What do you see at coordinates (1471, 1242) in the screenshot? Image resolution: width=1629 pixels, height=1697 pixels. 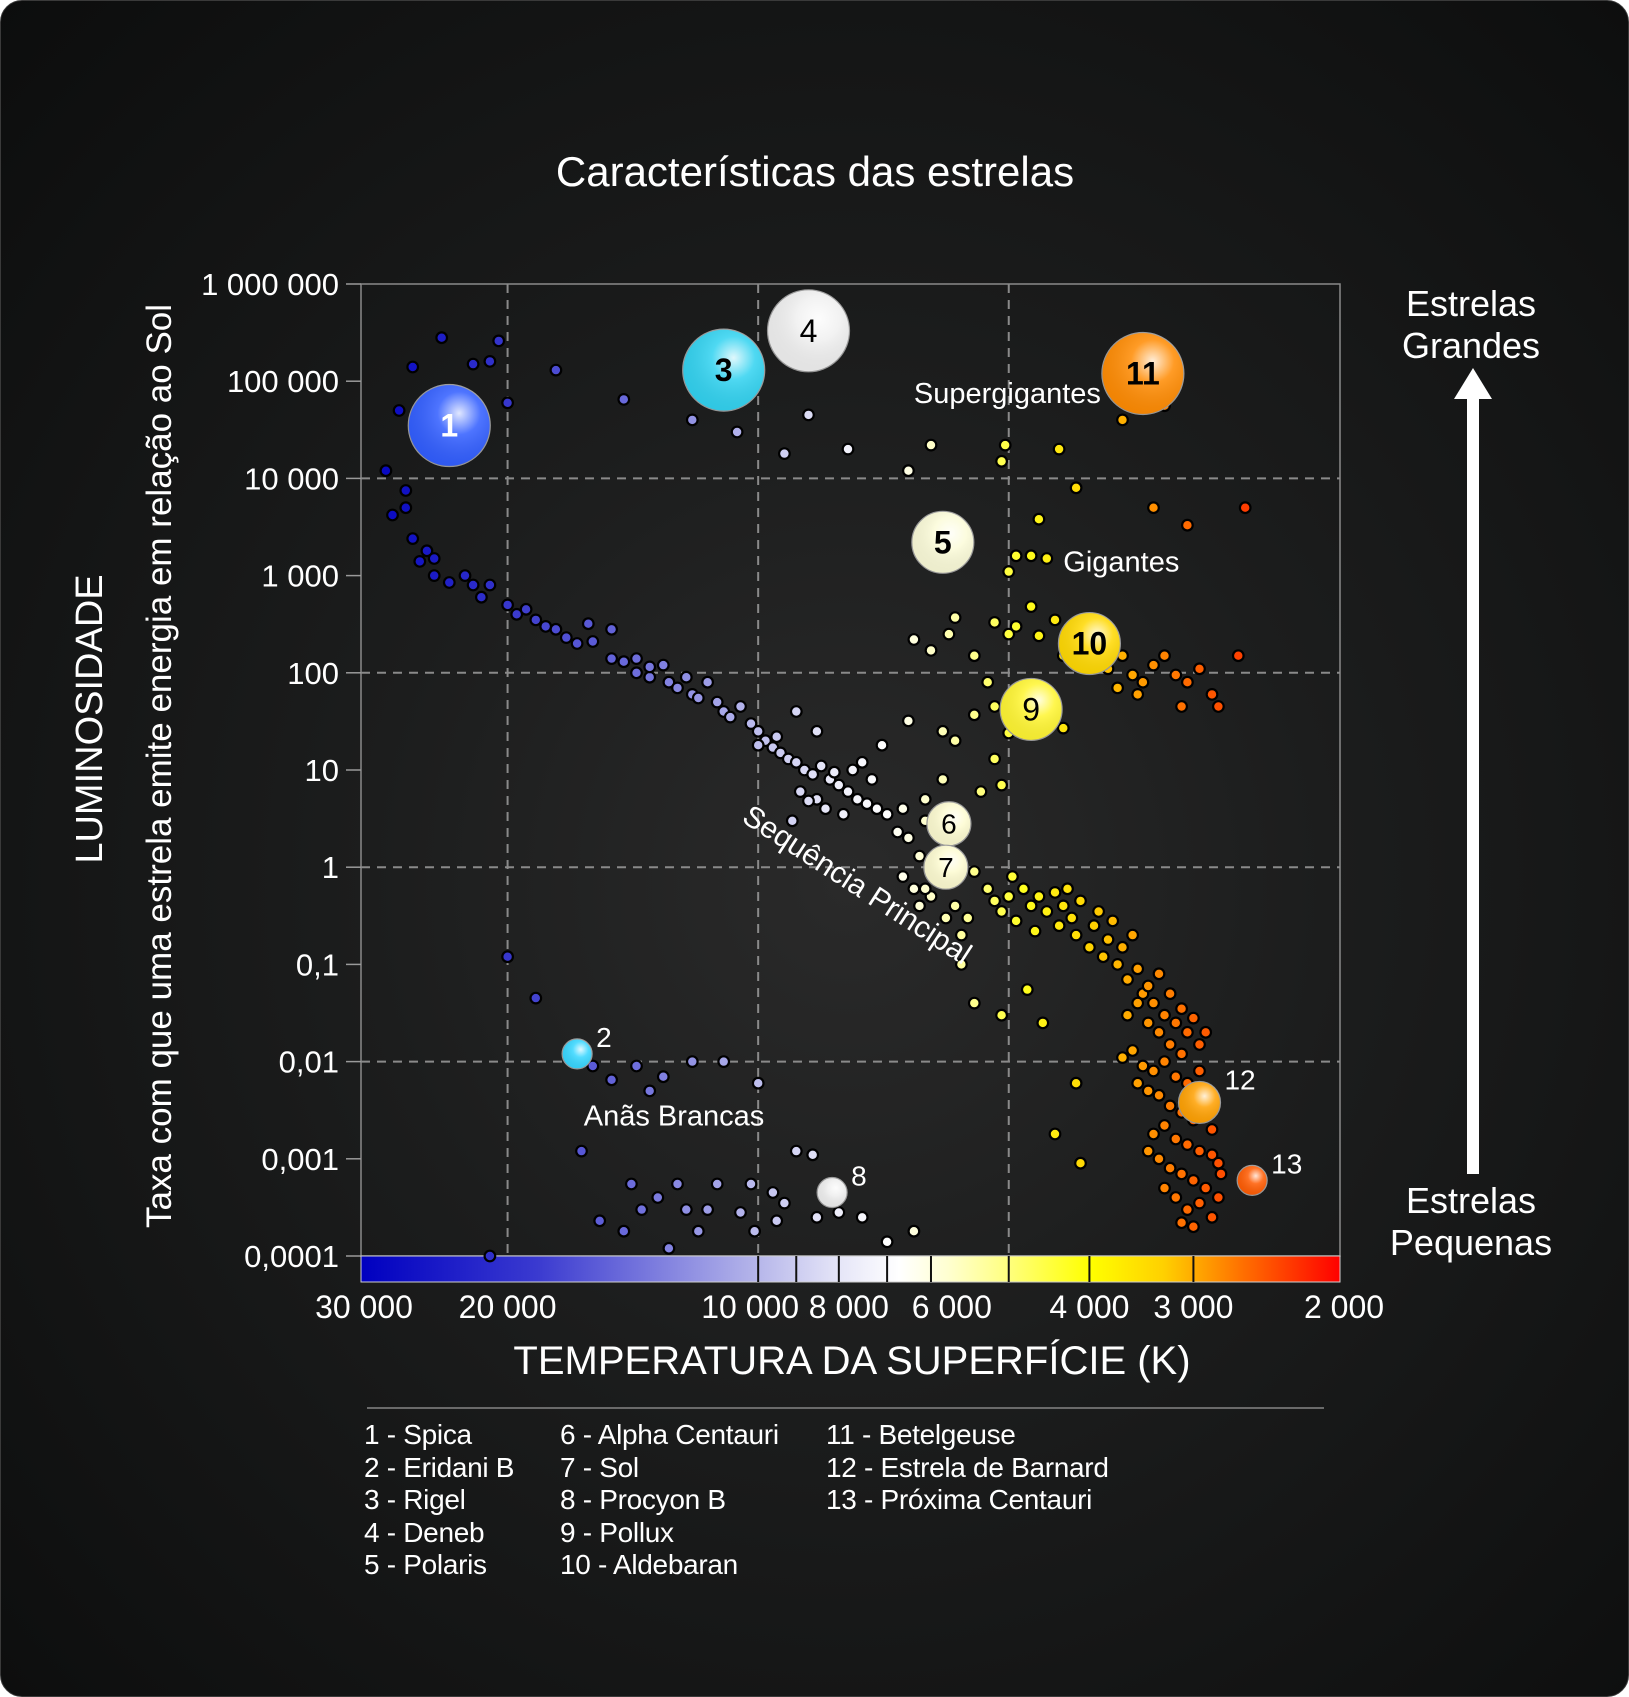 I see `side-label-bottom-line2: Pequenas` at bounding box center [1471, 1242].